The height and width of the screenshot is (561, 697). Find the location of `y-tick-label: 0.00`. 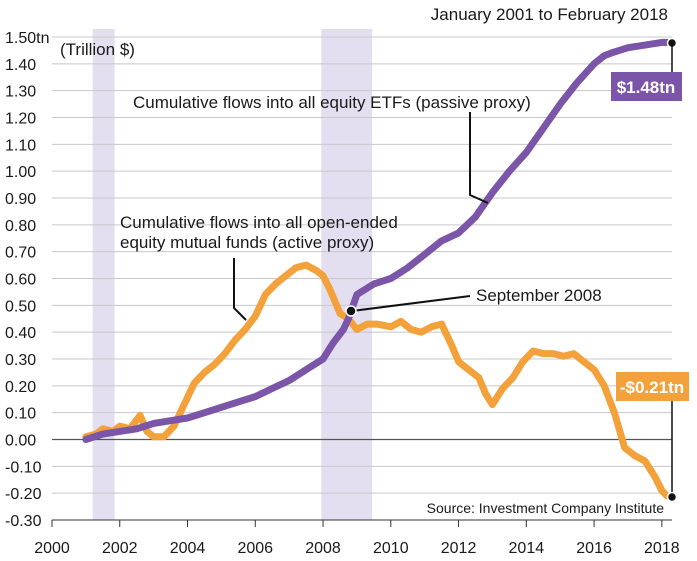

y-tick-label: 0.00 is located at coordinates (20, 441).